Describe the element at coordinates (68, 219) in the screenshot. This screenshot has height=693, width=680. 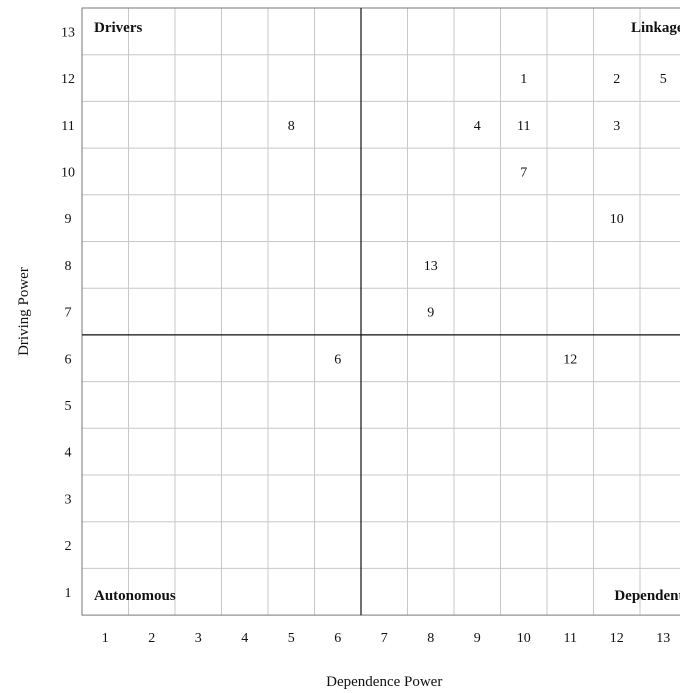
I see `y-tick-label: 9` at that location.